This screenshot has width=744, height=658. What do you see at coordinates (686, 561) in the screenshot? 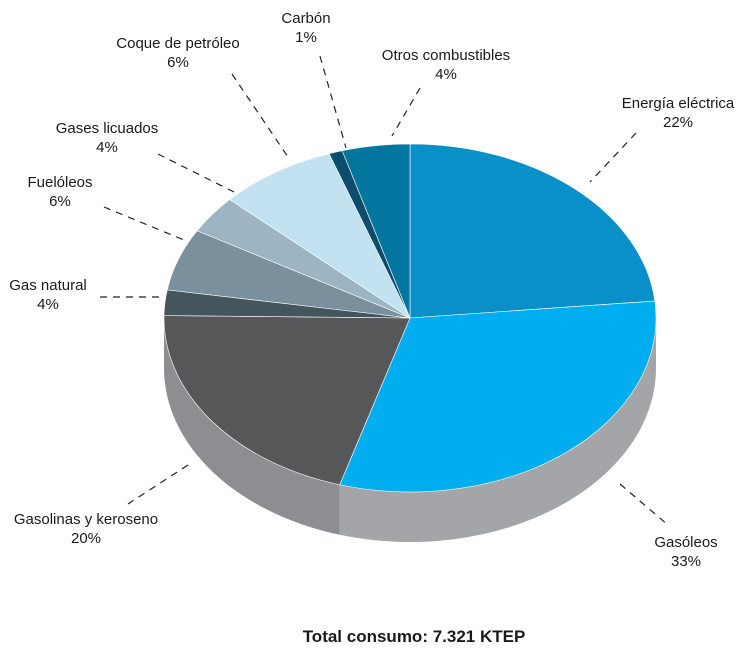
I see `slice-value-label-2: 33%` at bounding box center [686, 561].